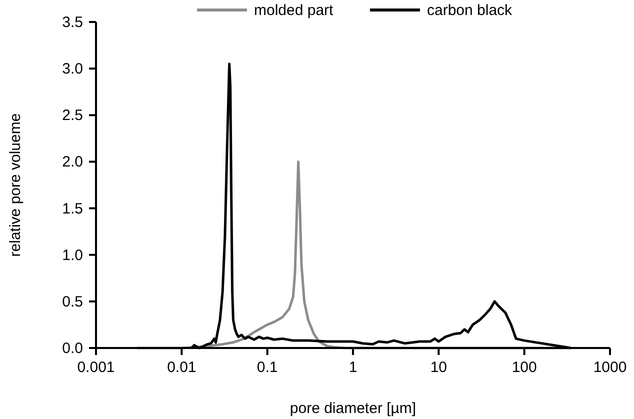  What do you see at coordinates (96, 367) in the screenshot?
I see `x-tick-label: 0.001` at bounding box center [96, 367].